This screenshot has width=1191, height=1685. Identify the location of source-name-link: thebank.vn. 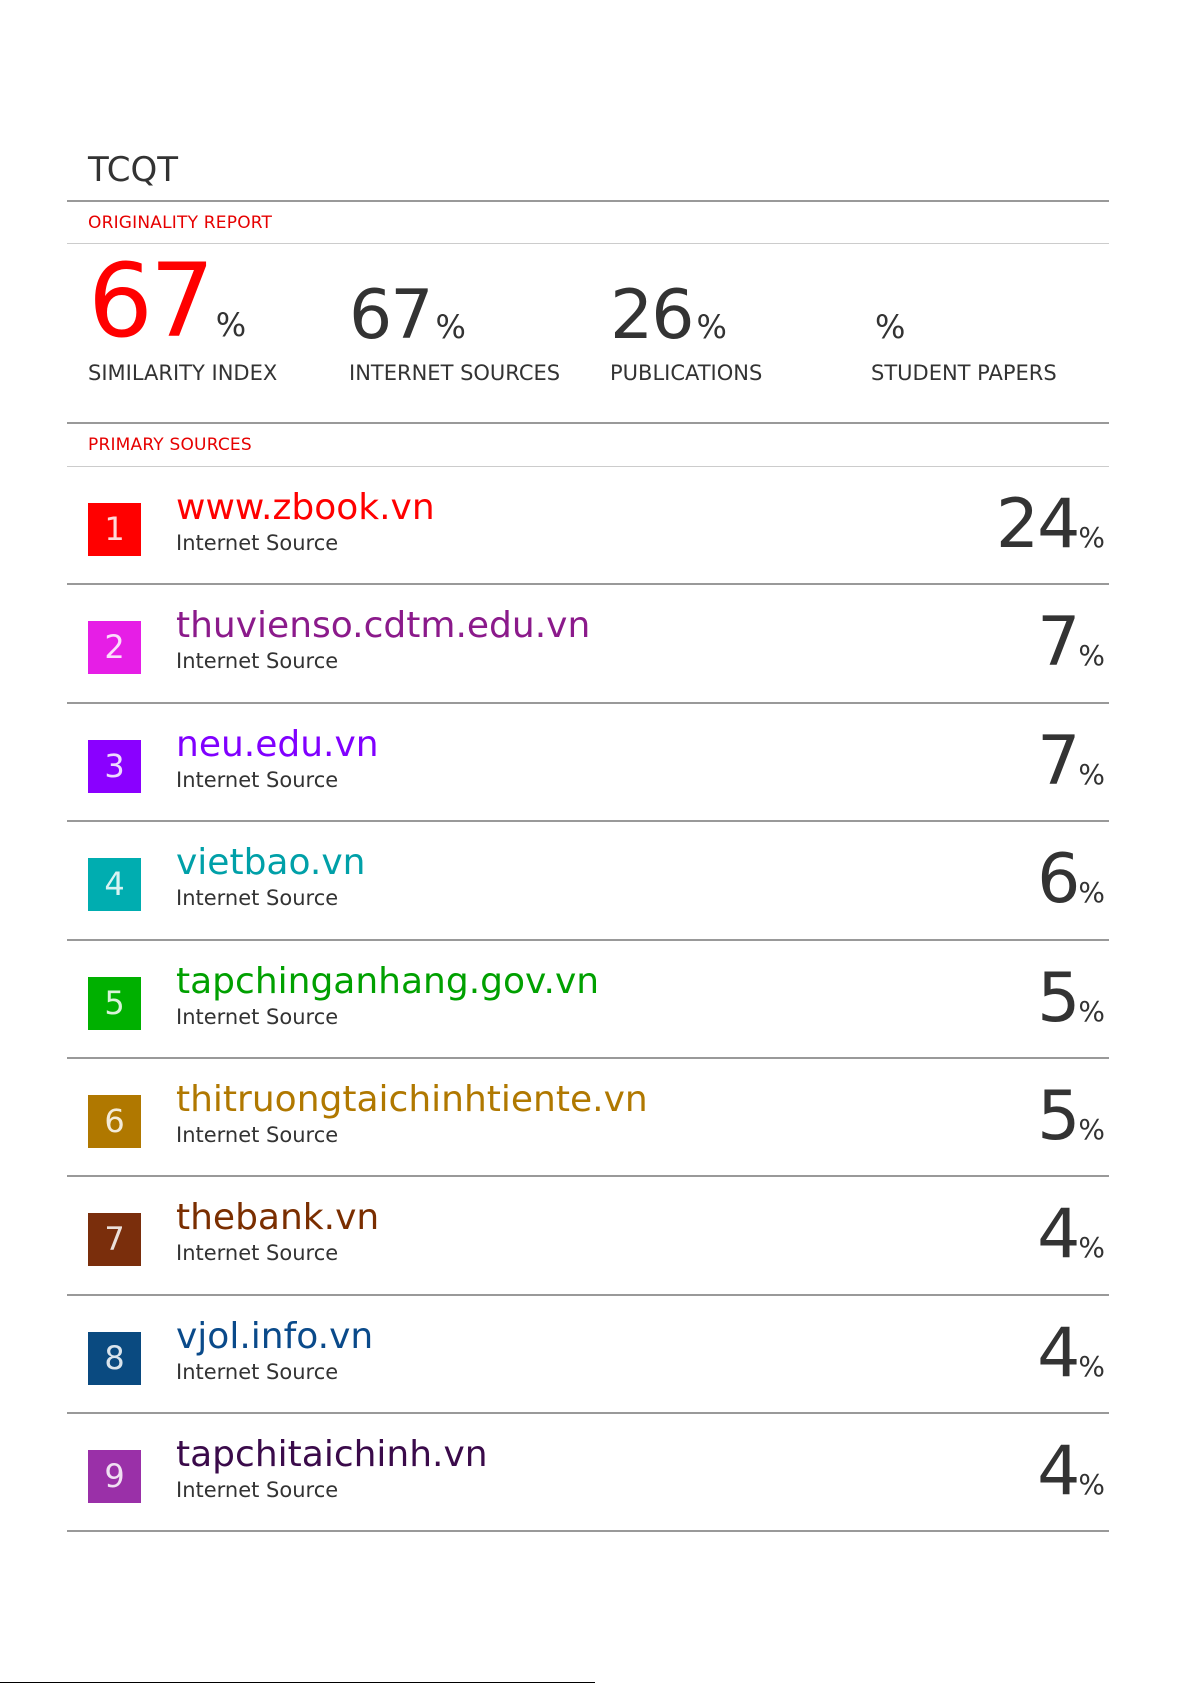
(278, 1217).